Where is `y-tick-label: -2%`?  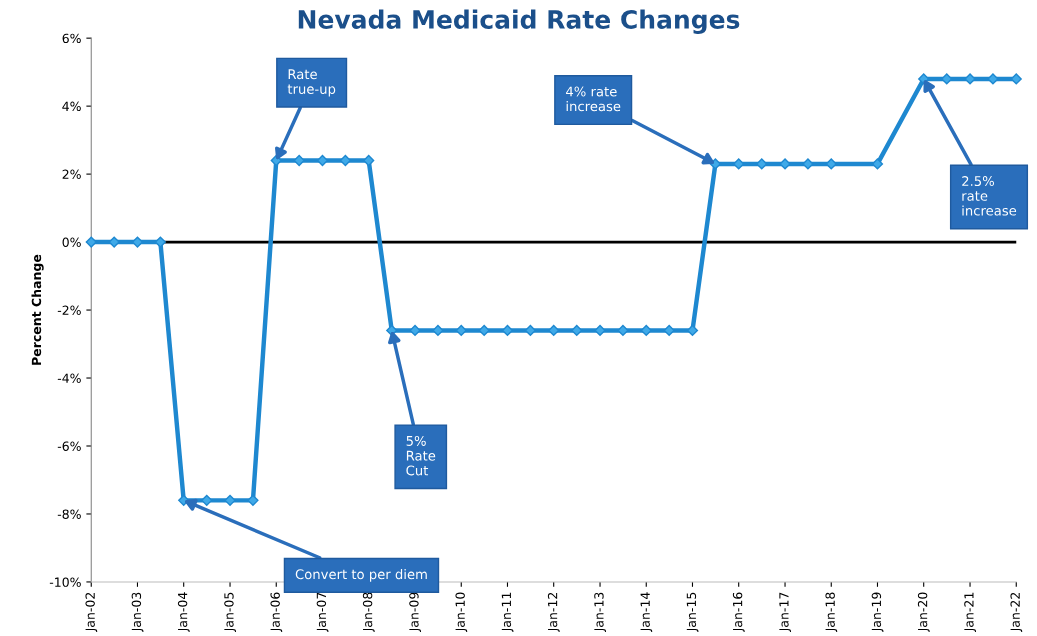
y-tick-label: -2% is located at coordinates (69, 310).